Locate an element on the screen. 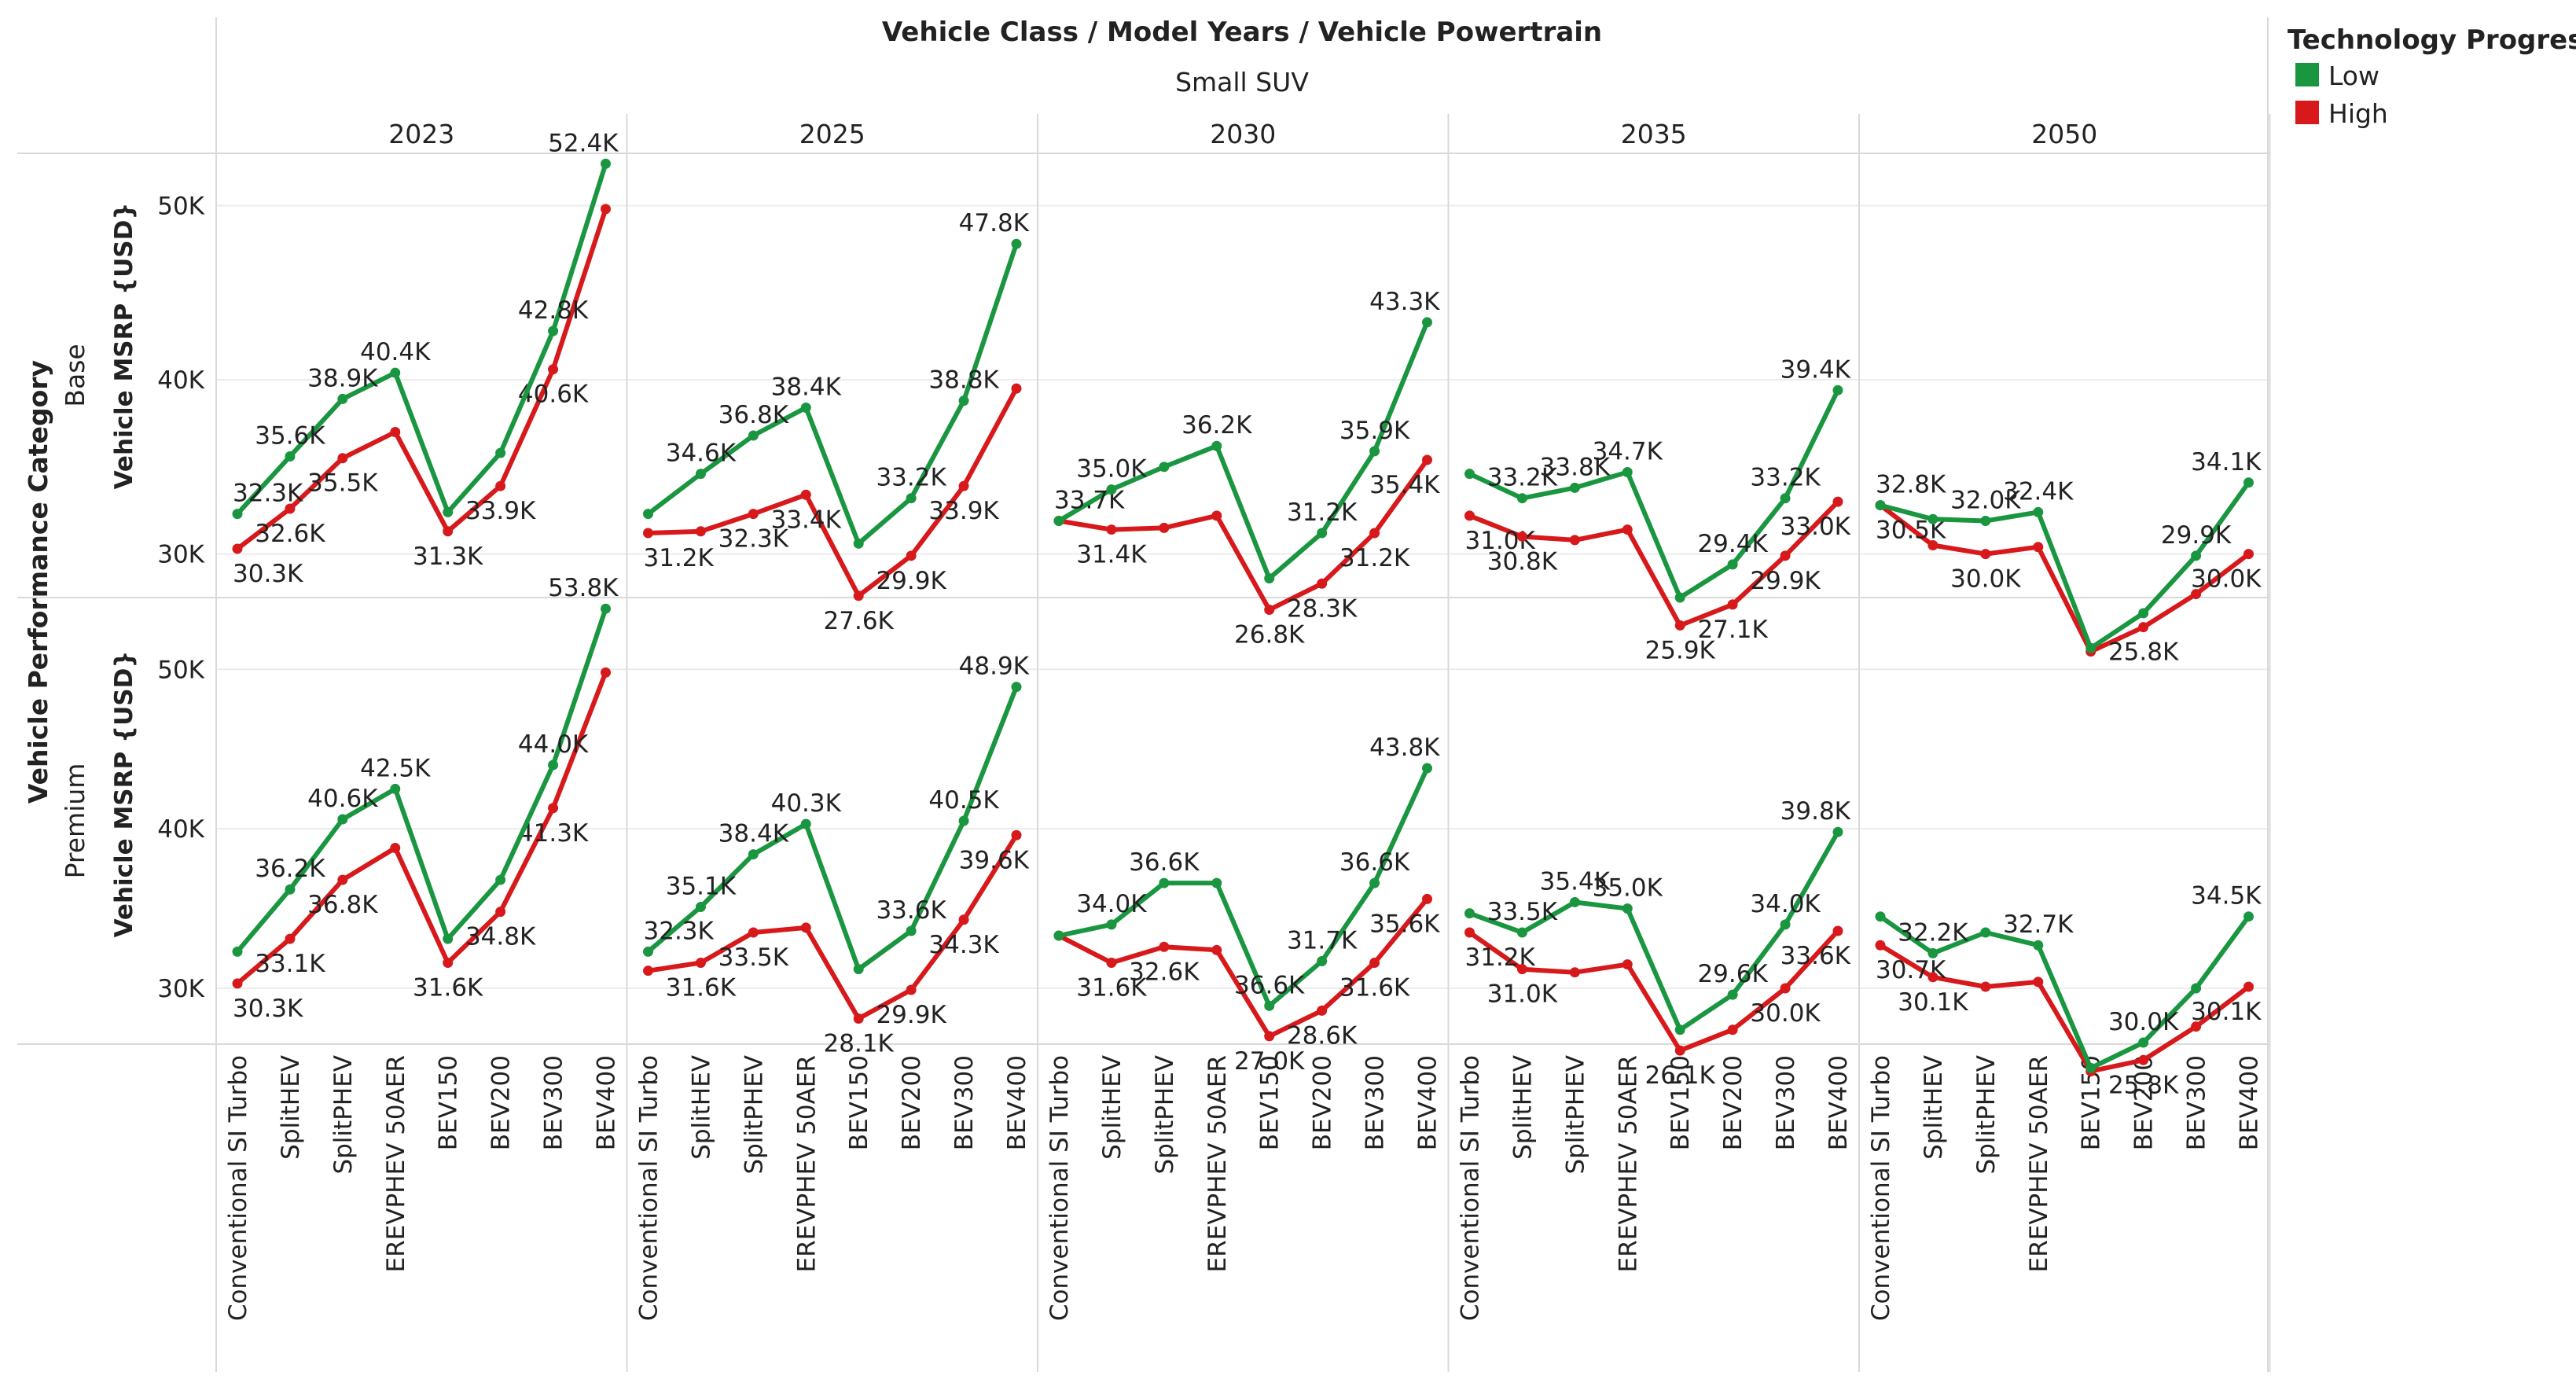 Image resolution: width=2576 pixels, height=1383 pixels. legend-swatch-high is located at coordinates (2307, 112).